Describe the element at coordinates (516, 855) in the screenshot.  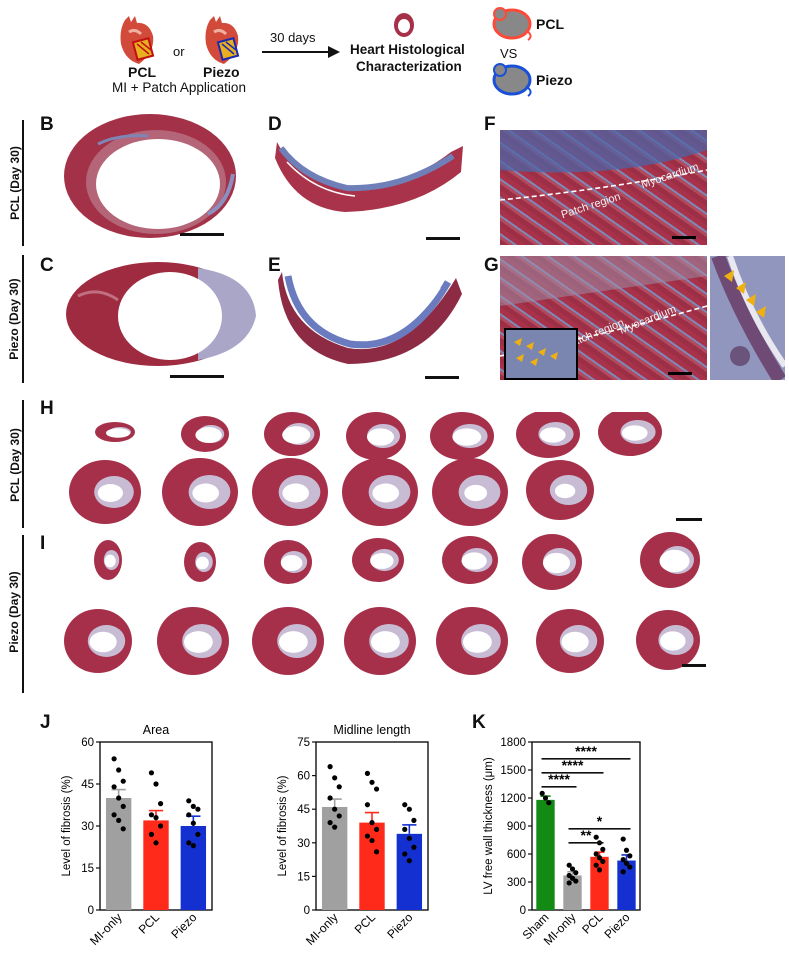
I see `y-tick-label: 600` at that location.